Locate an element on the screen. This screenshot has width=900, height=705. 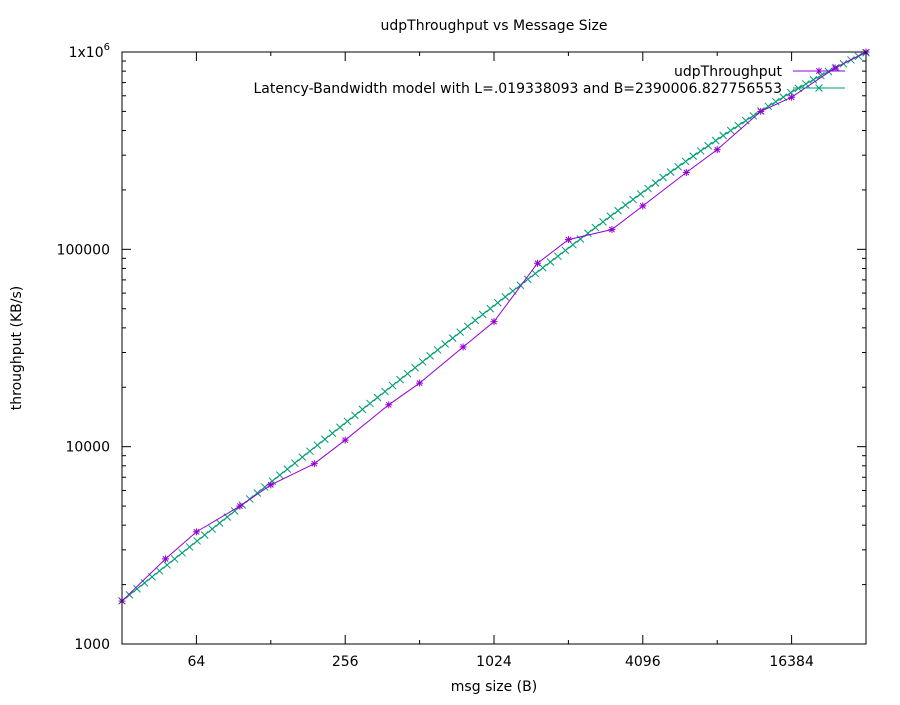
chart-title: udpThroughput vs Message Size is located at coordinates (494, 26).